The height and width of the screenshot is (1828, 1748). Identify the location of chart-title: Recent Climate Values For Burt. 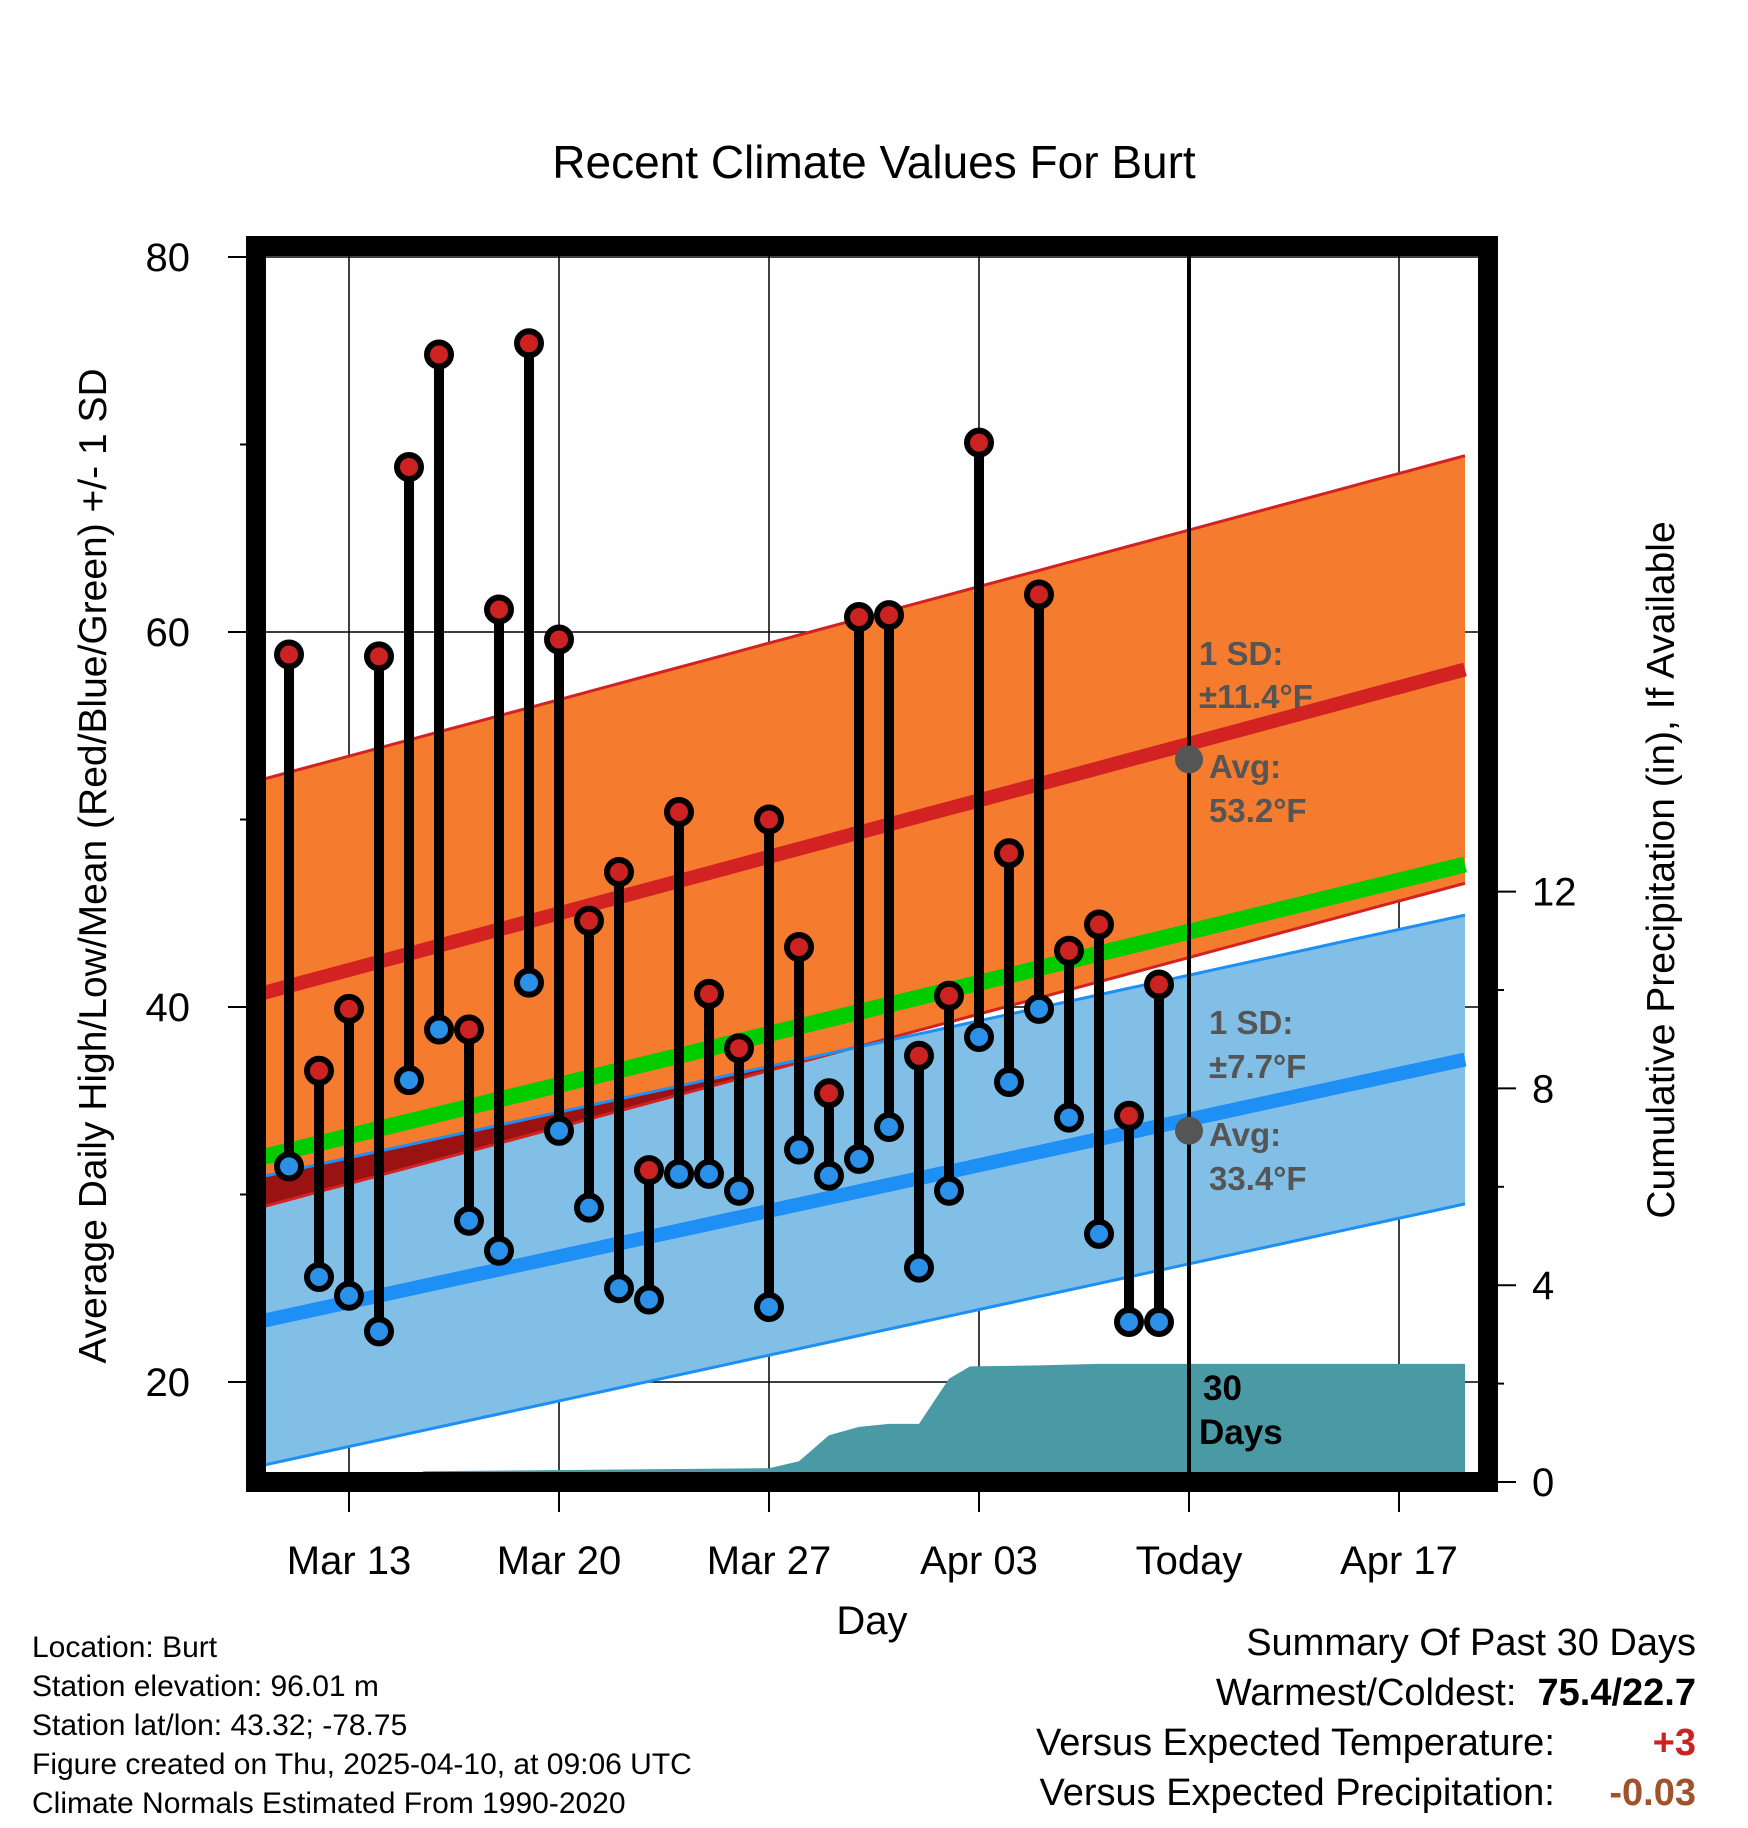
(874, 162).